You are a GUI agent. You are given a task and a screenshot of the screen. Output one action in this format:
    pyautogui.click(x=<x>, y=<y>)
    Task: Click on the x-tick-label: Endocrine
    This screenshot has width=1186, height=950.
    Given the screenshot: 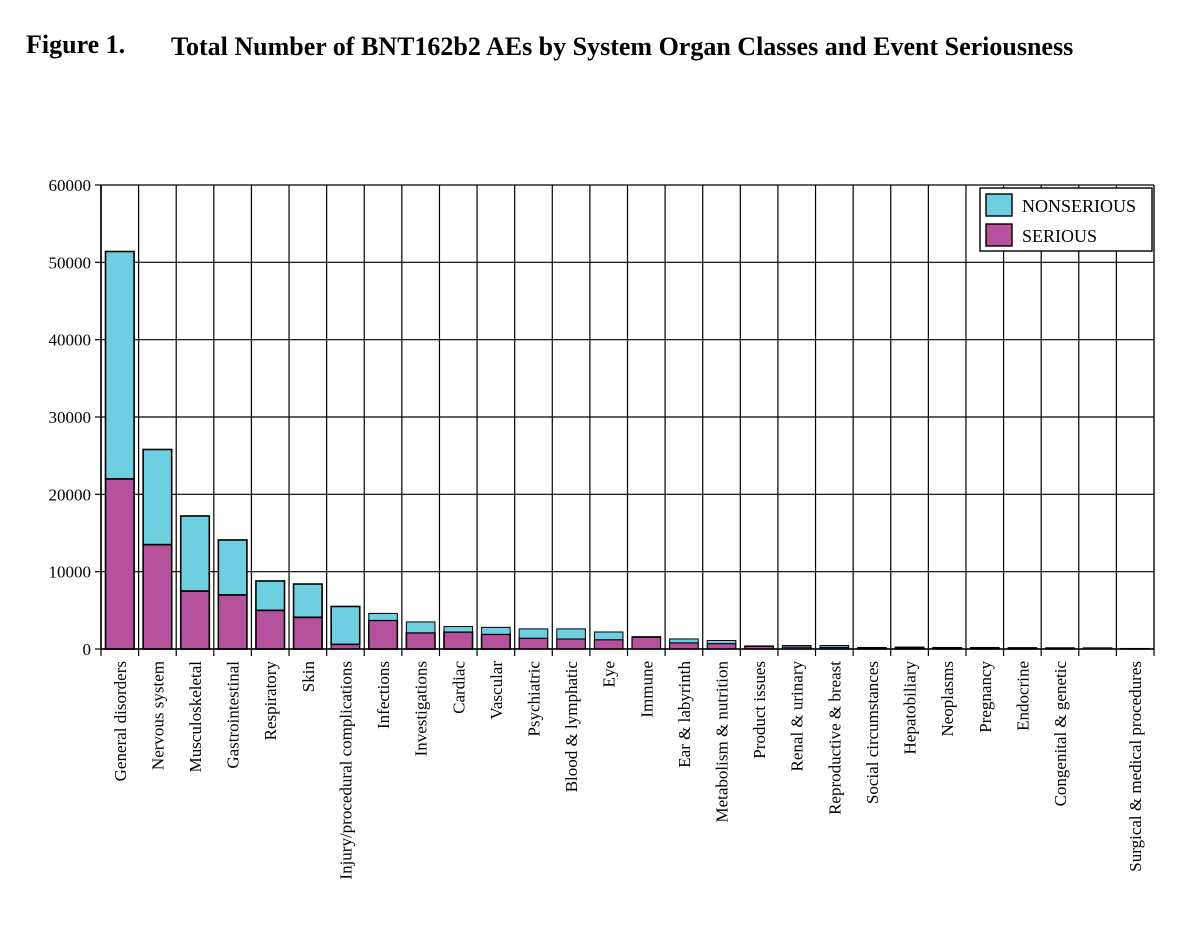 What is the action you would take?
    pyautogui.click(x=1022, y=696)
    